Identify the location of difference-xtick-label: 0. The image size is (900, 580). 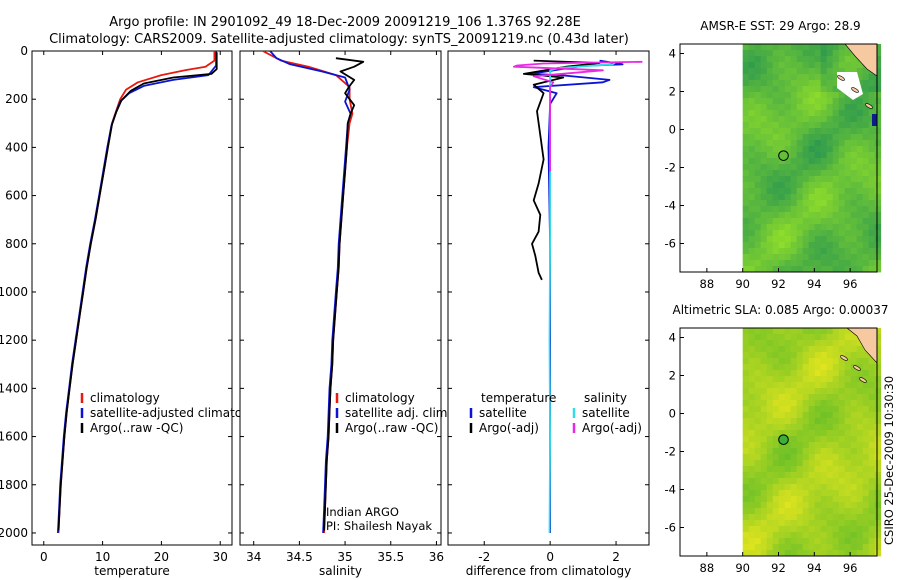
(550, 557).